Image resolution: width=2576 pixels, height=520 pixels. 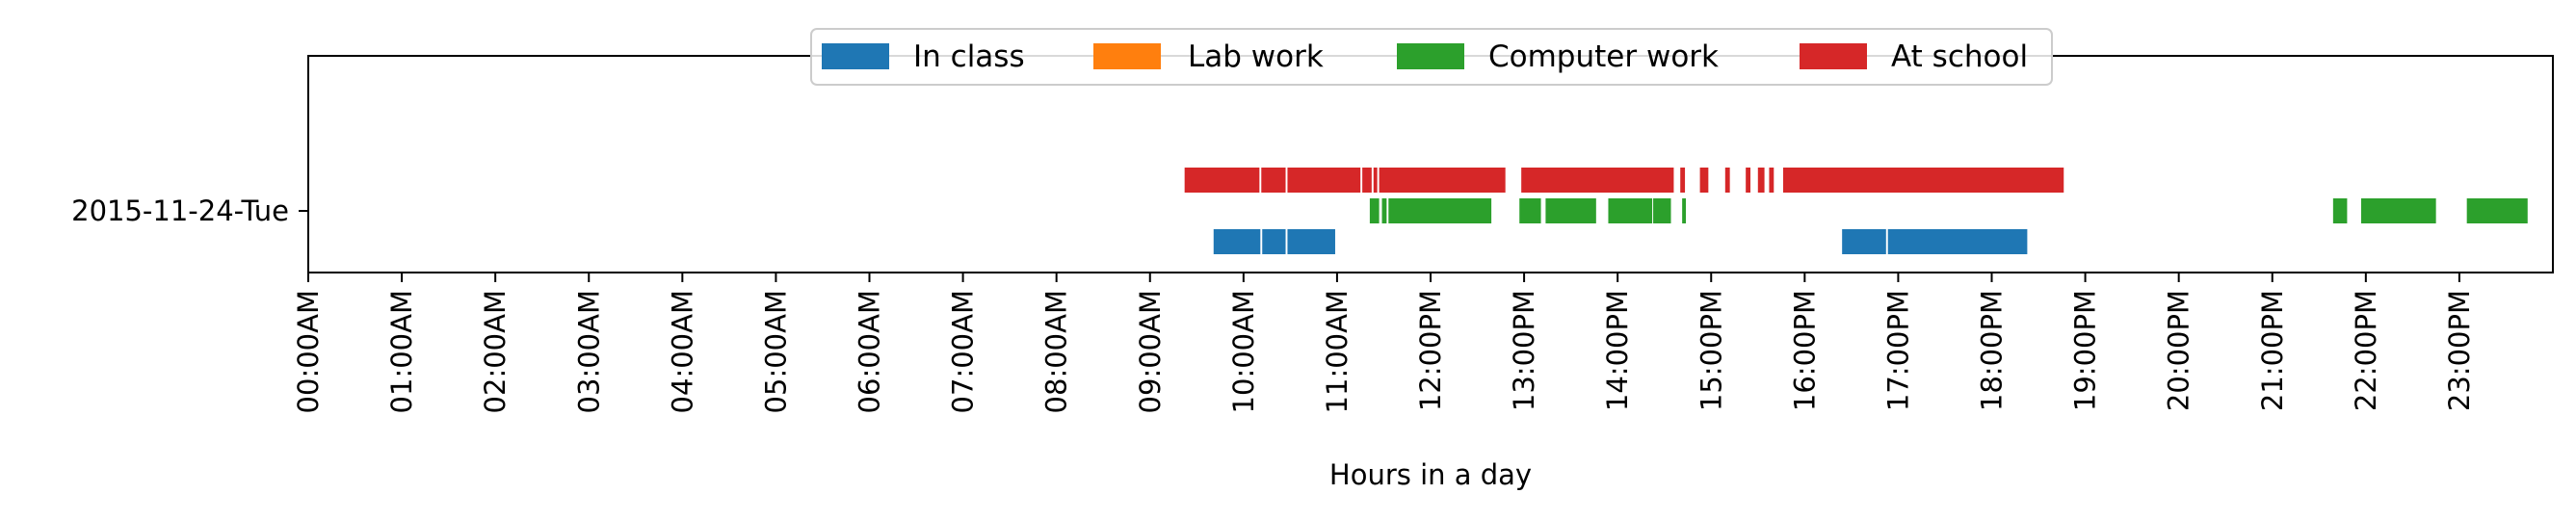 I want to click on x-tick-label: 15:00PM, so click(x=1711, y=351).